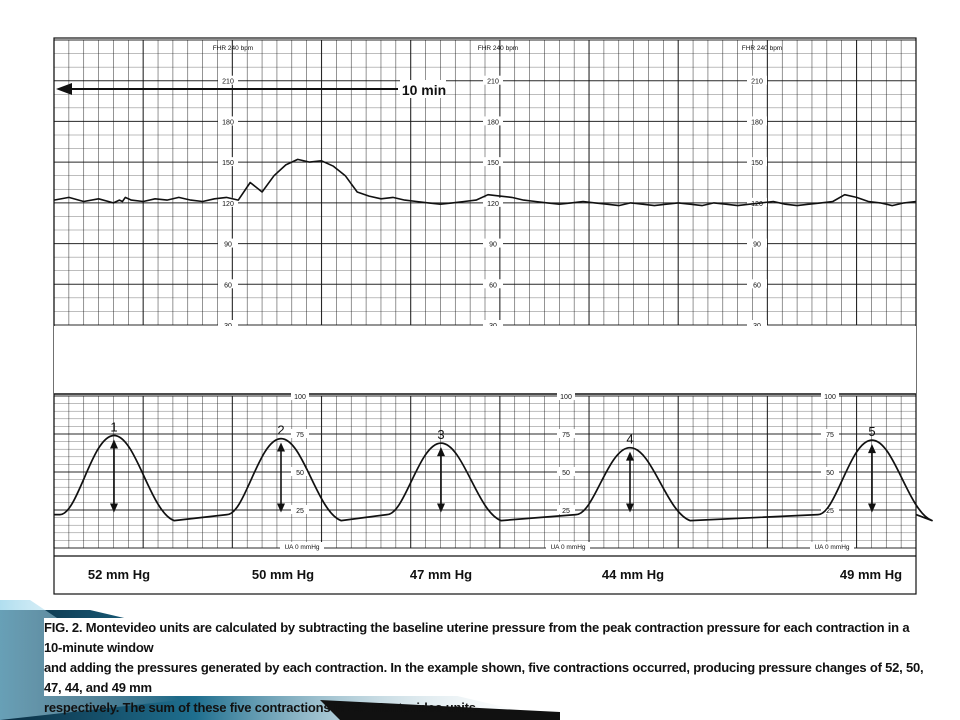 This screenshot has height=720, width=960. I want to click on ten-minute-arrow-head, so click(64, 89).